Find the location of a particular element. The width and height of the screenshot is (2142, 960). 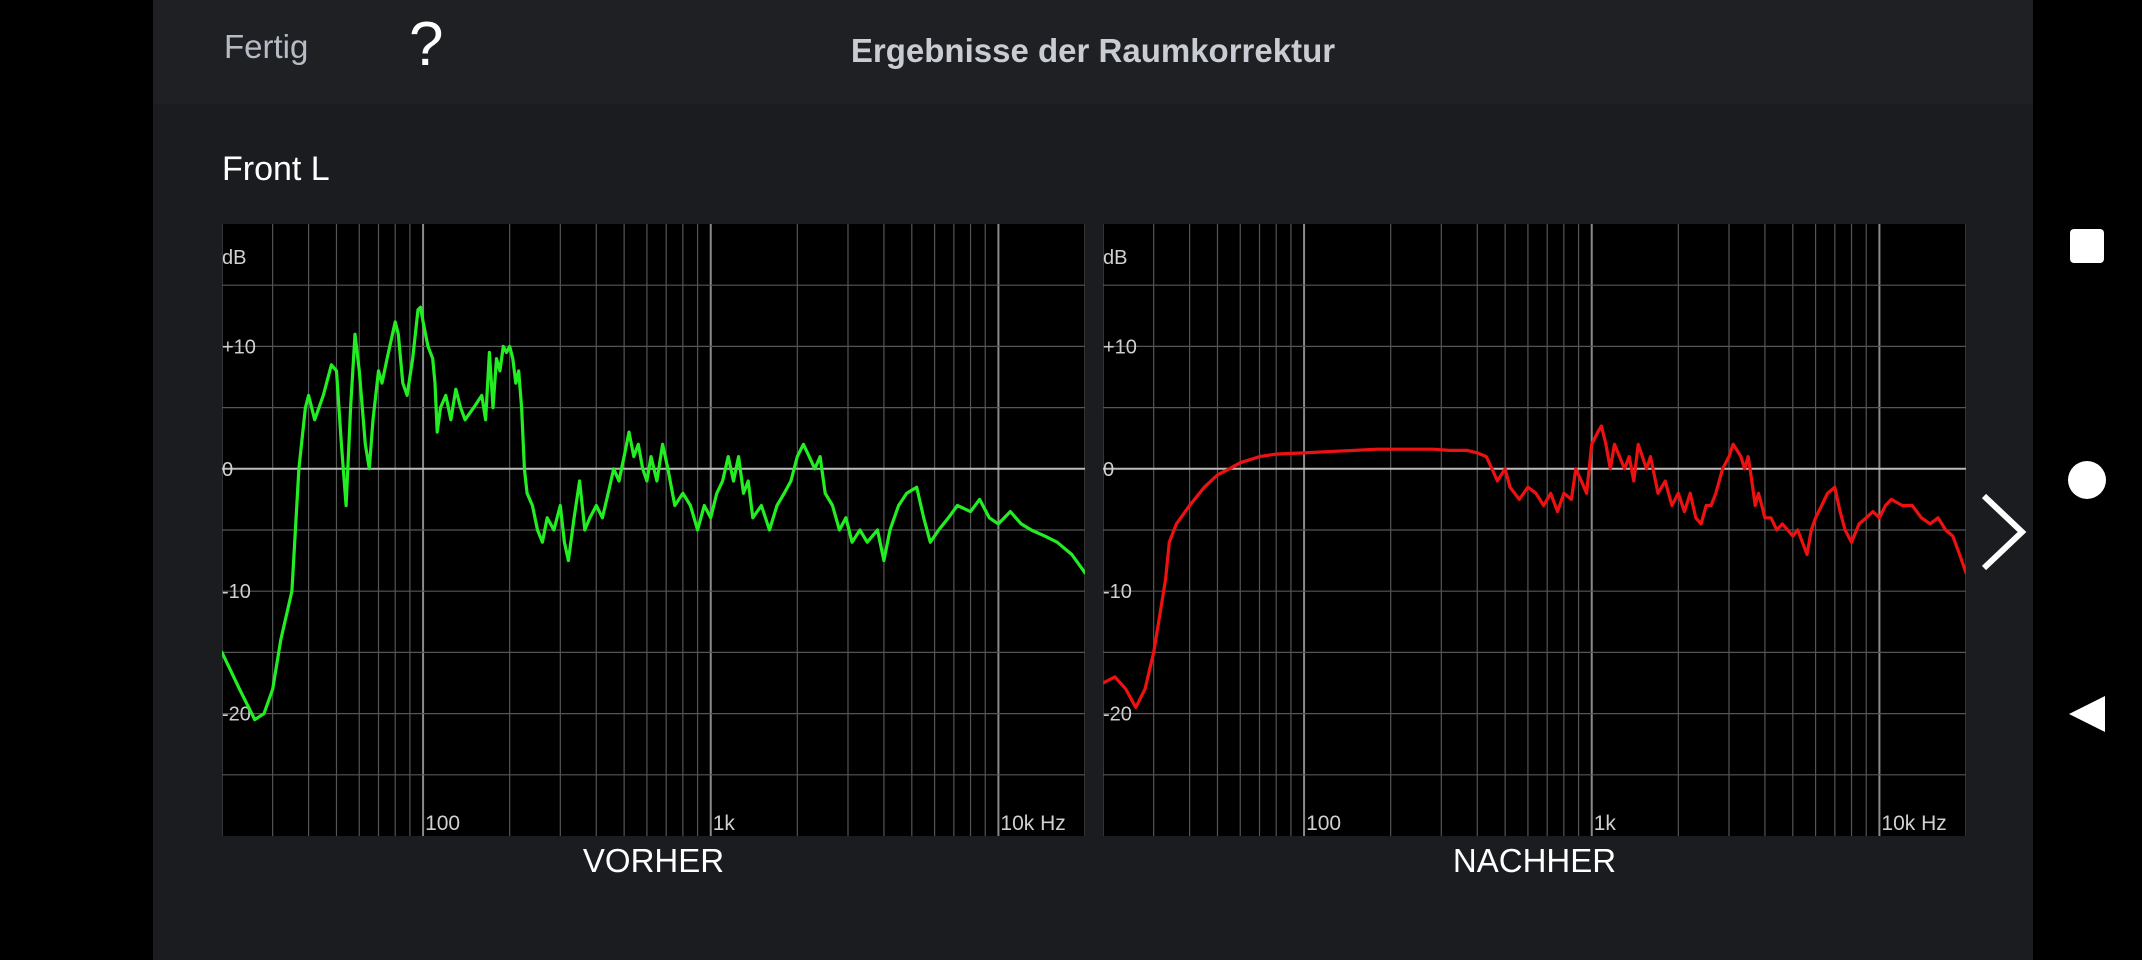

chevron-right-icon is located at coordinates (2003, 532).